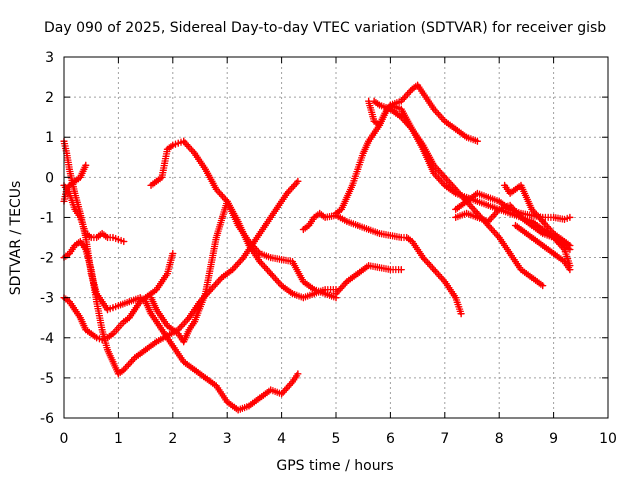 The width and height of the screenshot is (640, 480). Describe the element at coordinates (47, 299) in the screenshot. I see `y-tick-label: -3` at that location.